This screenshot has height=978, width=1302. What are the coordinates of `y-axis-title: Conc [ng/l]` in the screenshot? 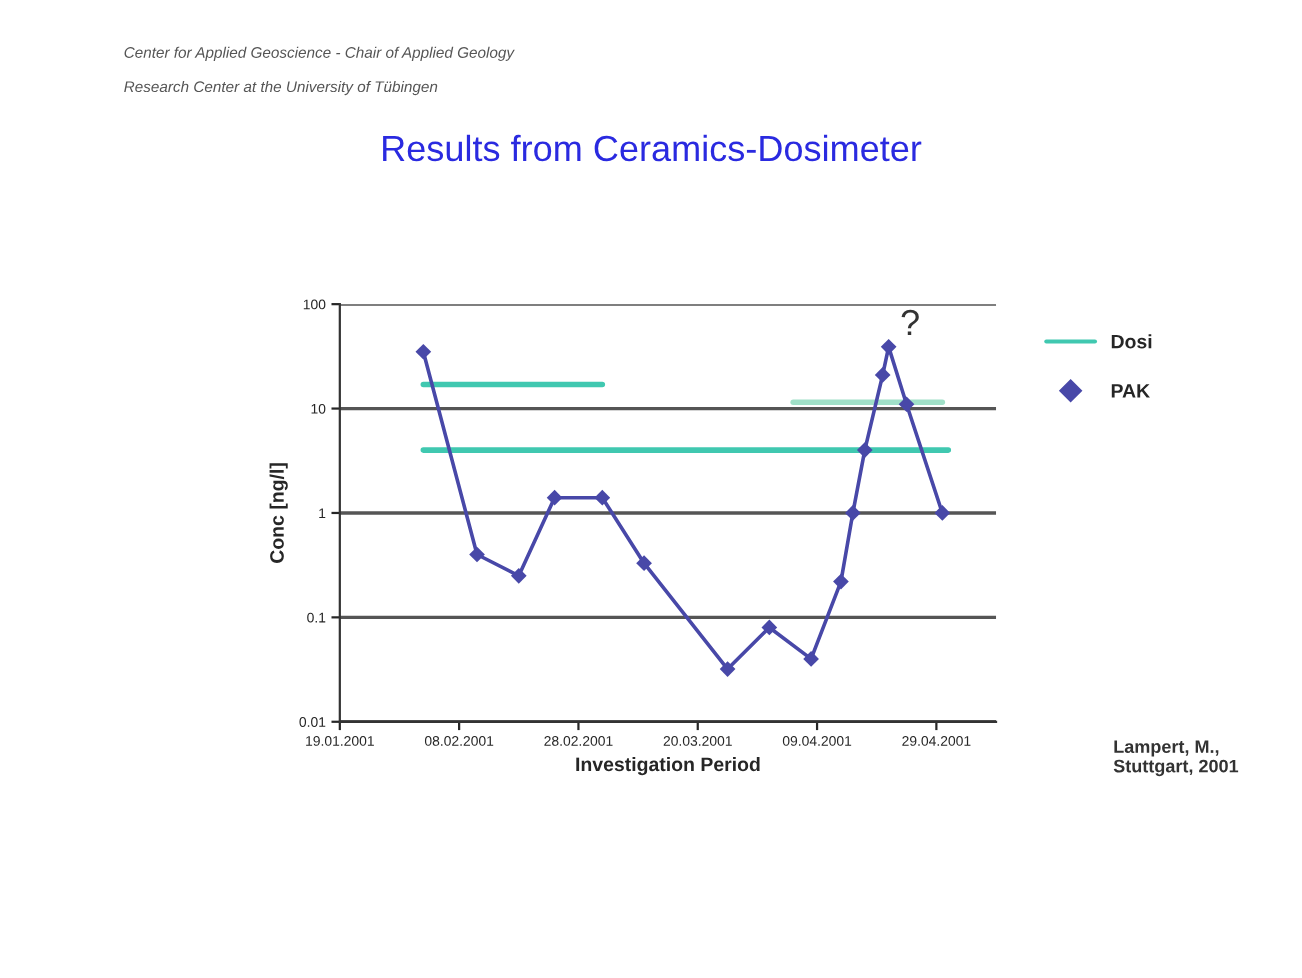 It's located at (278, 513).